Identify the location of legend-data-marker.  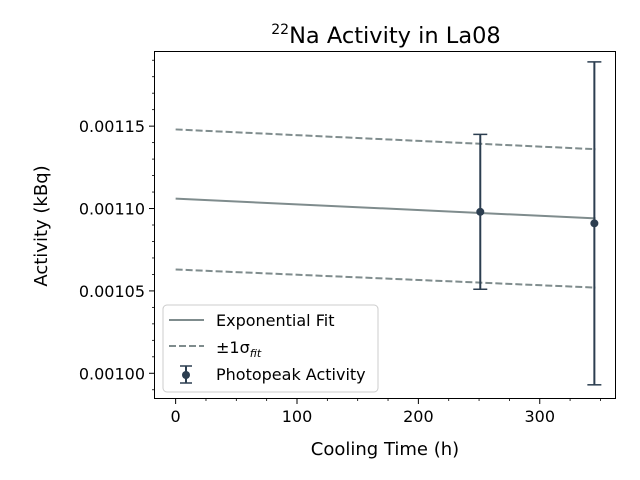
(186, 375).